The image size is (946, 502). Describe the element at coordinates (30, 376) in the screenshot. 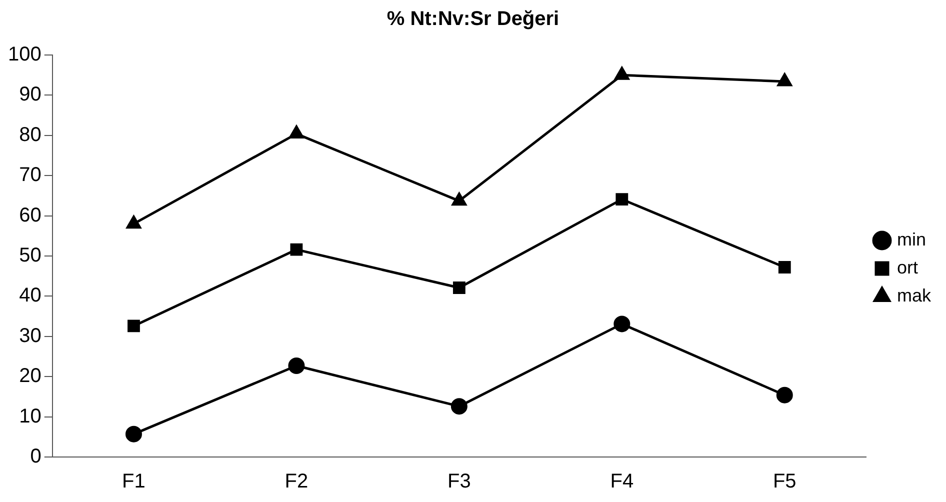

I see `y-tick-label: 20` at that location.